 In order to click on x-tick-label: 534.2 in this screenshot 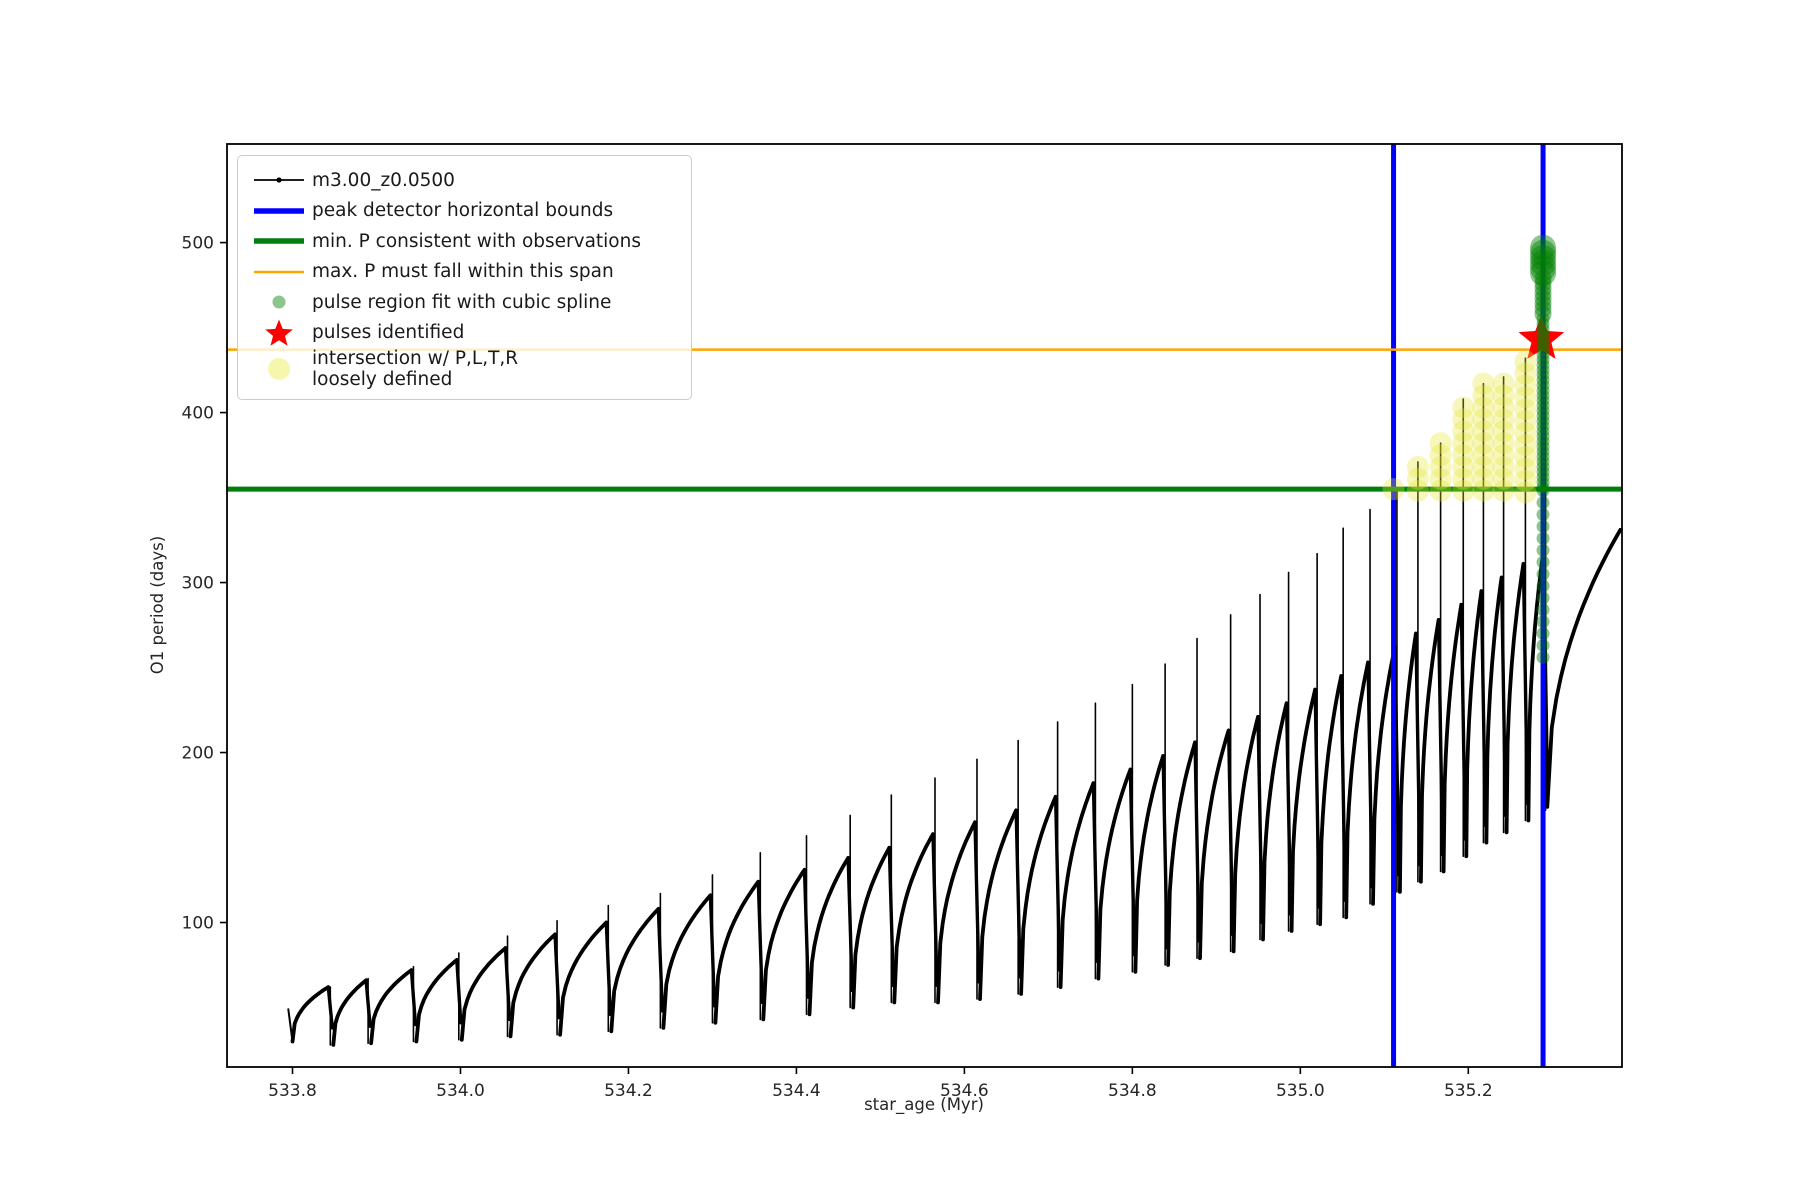, I will do `click(628, 1091)`.